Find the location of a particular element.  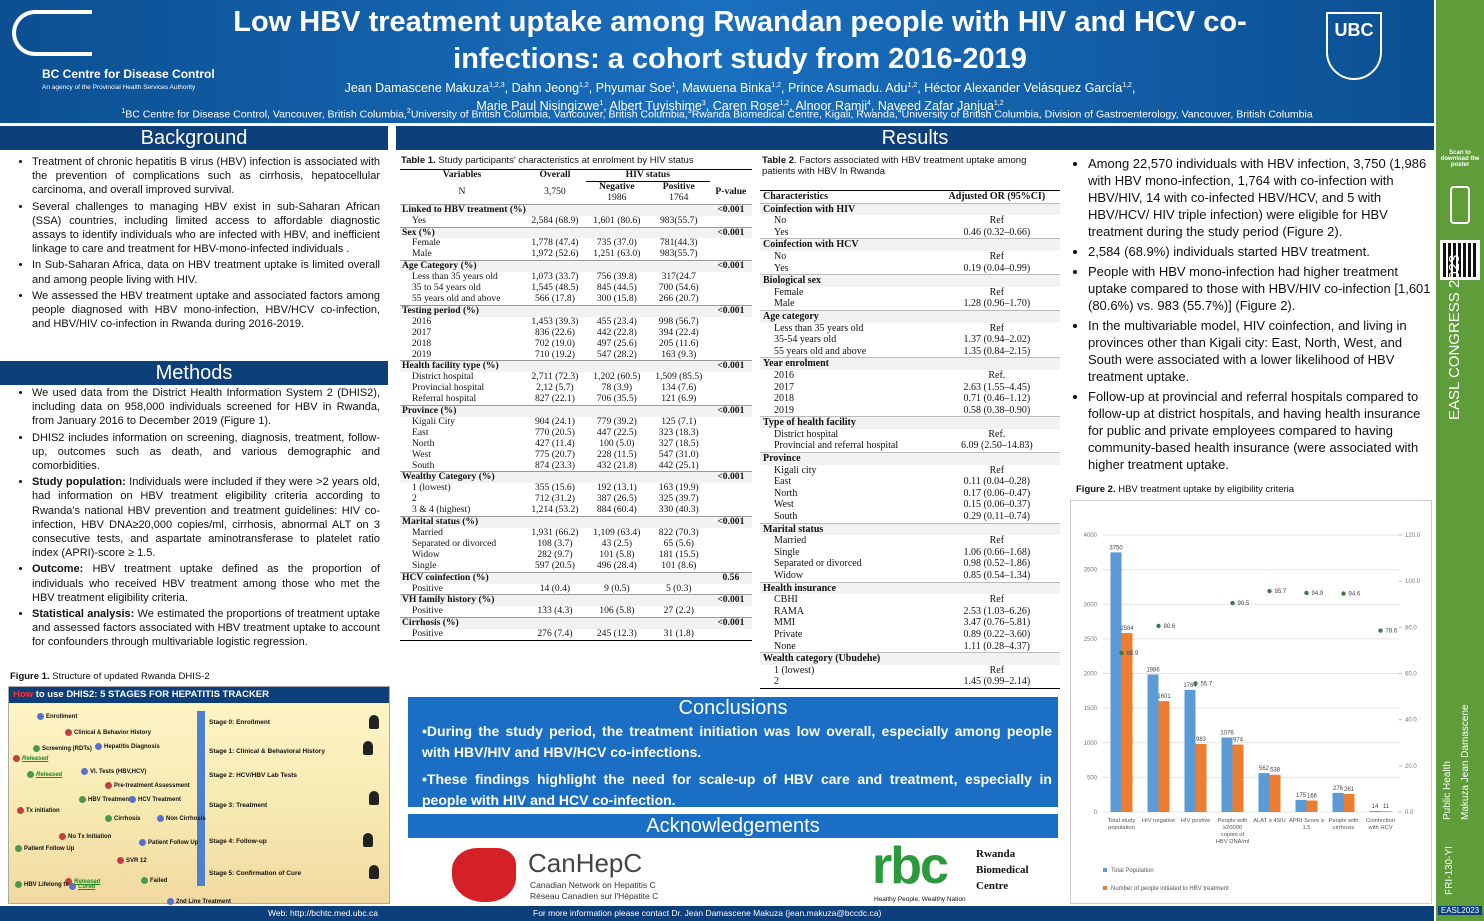

x-tick-label: People with ≥20000 copies of HBV DNA/ml is located at coordinates (1233, 831).